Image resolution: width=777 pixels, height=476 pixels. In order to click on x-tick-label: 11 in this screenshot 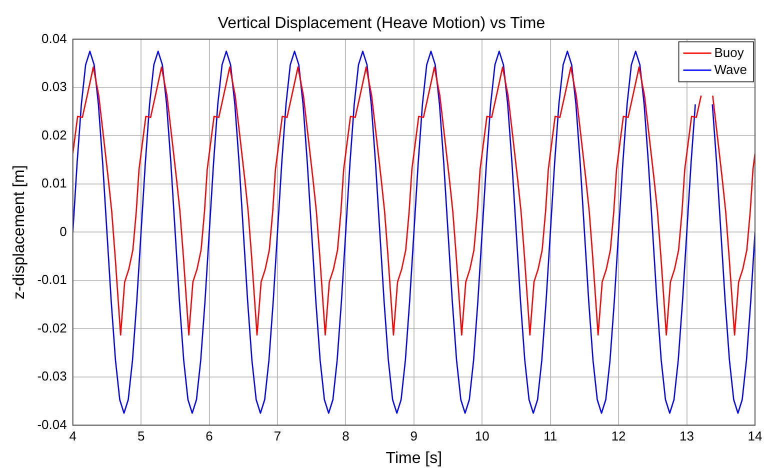, I will do `click(551, 436)`.